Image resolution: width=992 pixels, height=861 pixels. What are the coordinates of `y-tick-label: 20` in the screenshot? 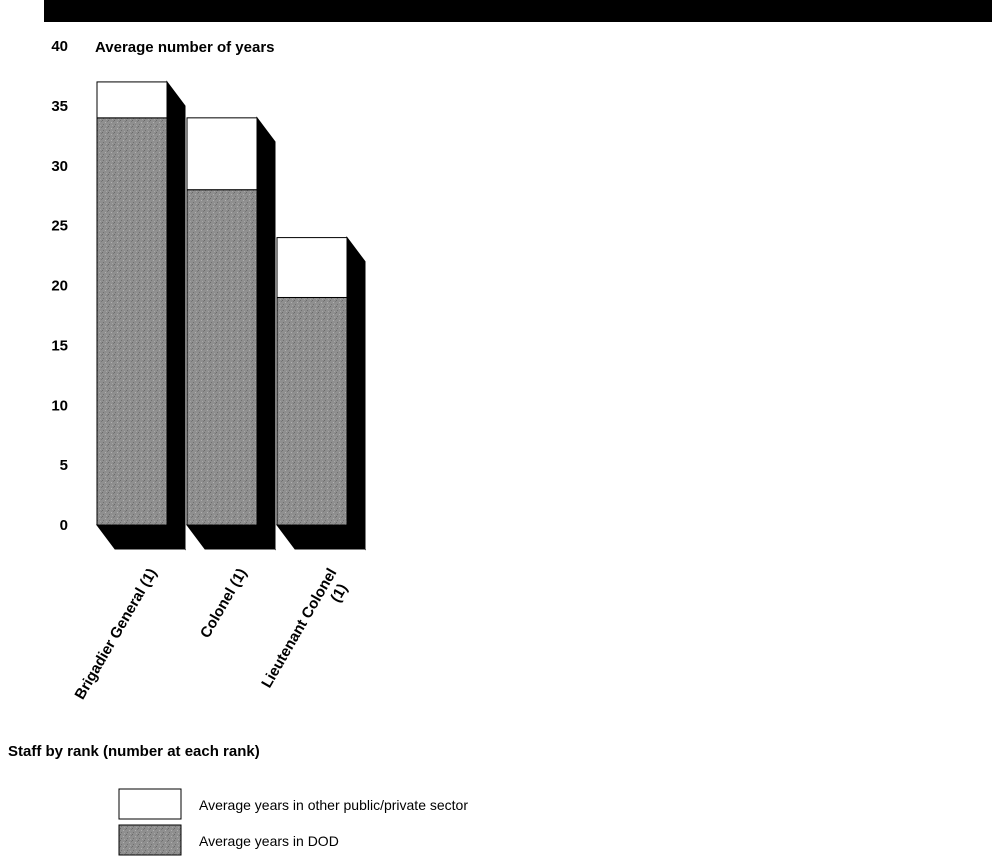 It's located at (59, 286).